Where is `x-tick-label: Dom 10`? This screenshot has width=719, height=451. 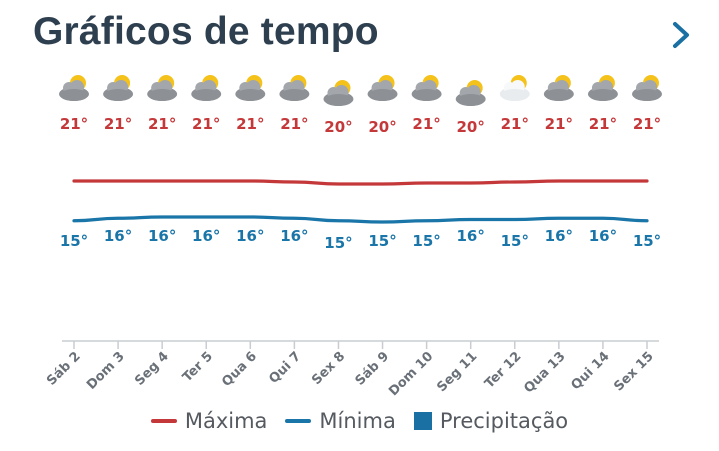 x-tick-label: Dom 10 is located at coordinates (411, 374).